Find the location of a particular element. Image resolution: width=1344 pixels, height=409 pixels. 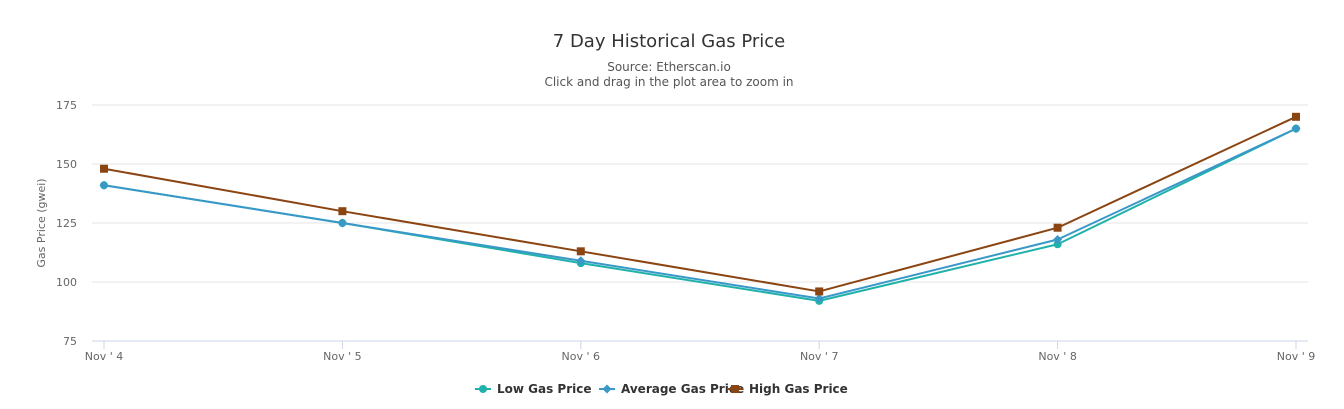

x-tick-label: Nov ' 9 is located at coordinates (1296, 356).